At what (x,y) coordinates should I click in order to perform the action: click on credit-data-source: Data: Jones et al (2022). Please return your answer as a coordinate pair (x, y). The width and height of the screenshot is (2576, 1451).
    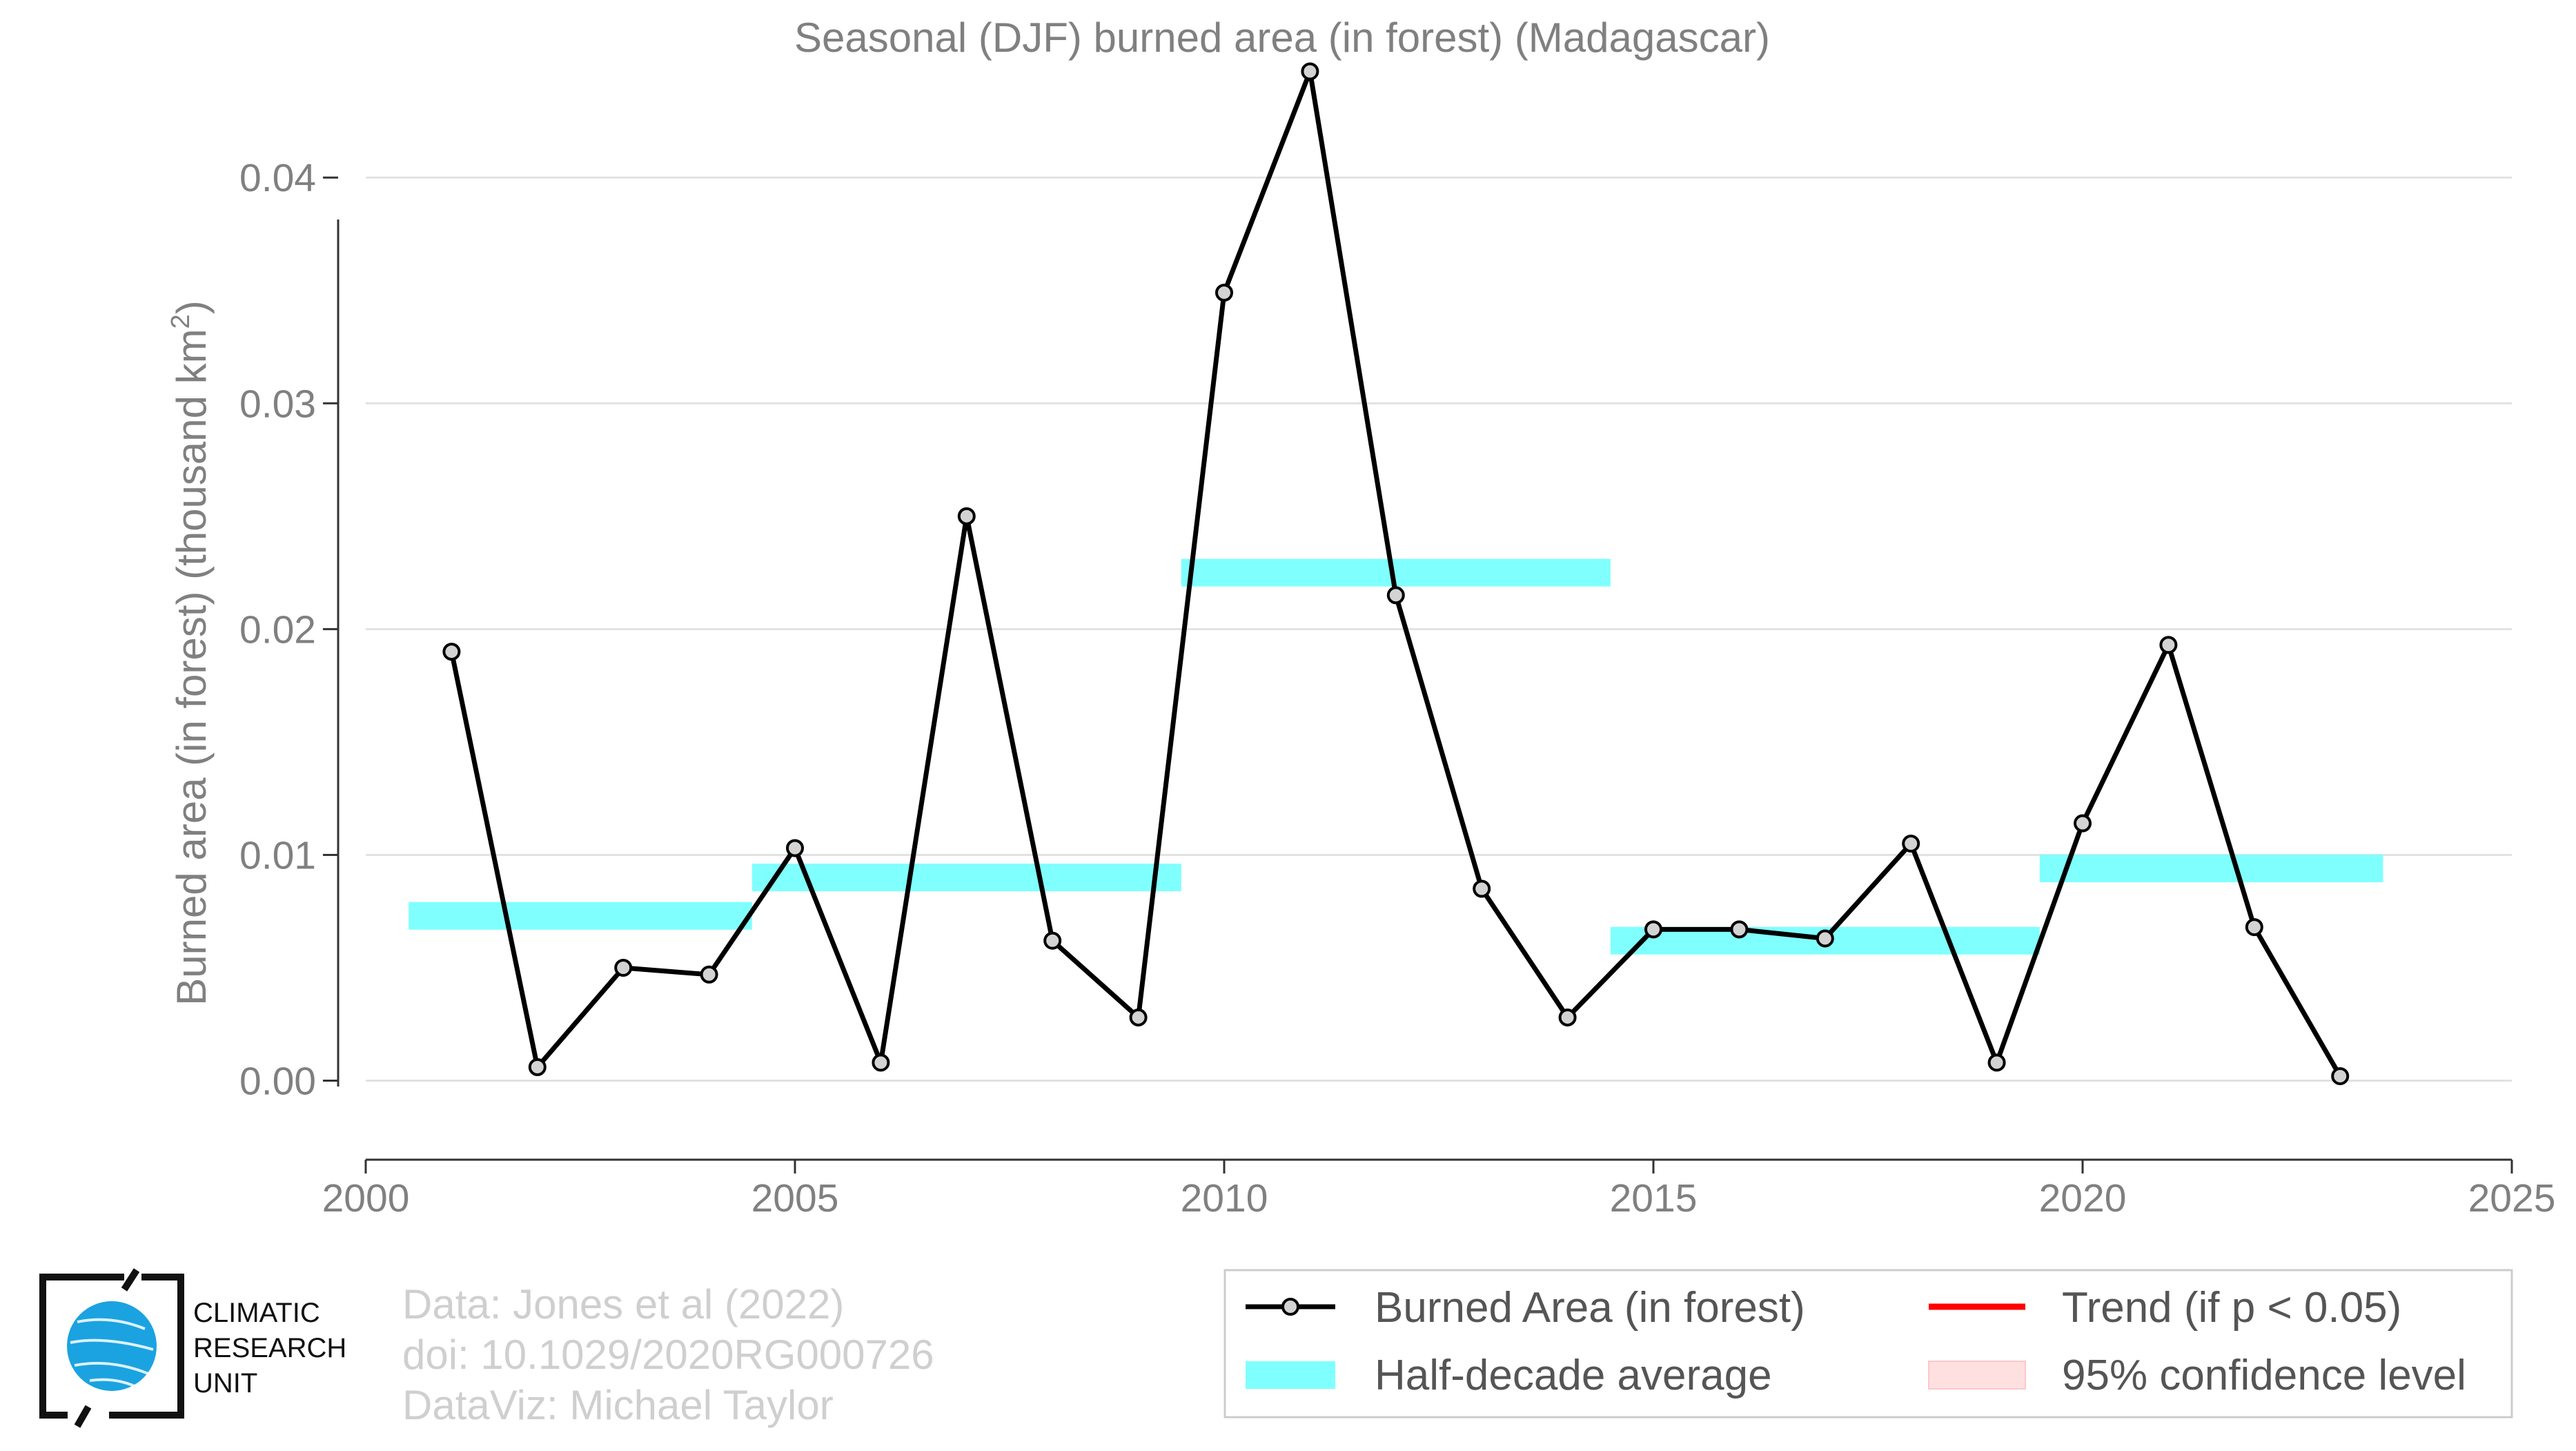
    Looking at the image, I should click on (623, 1304).